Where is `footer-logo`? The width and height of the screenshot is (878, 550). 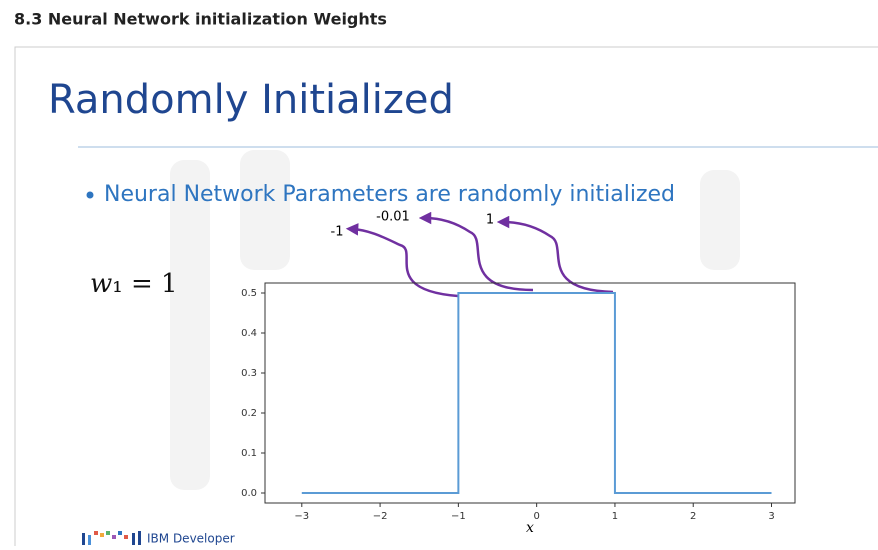
footer-logo is located at coordinates (111, 538).